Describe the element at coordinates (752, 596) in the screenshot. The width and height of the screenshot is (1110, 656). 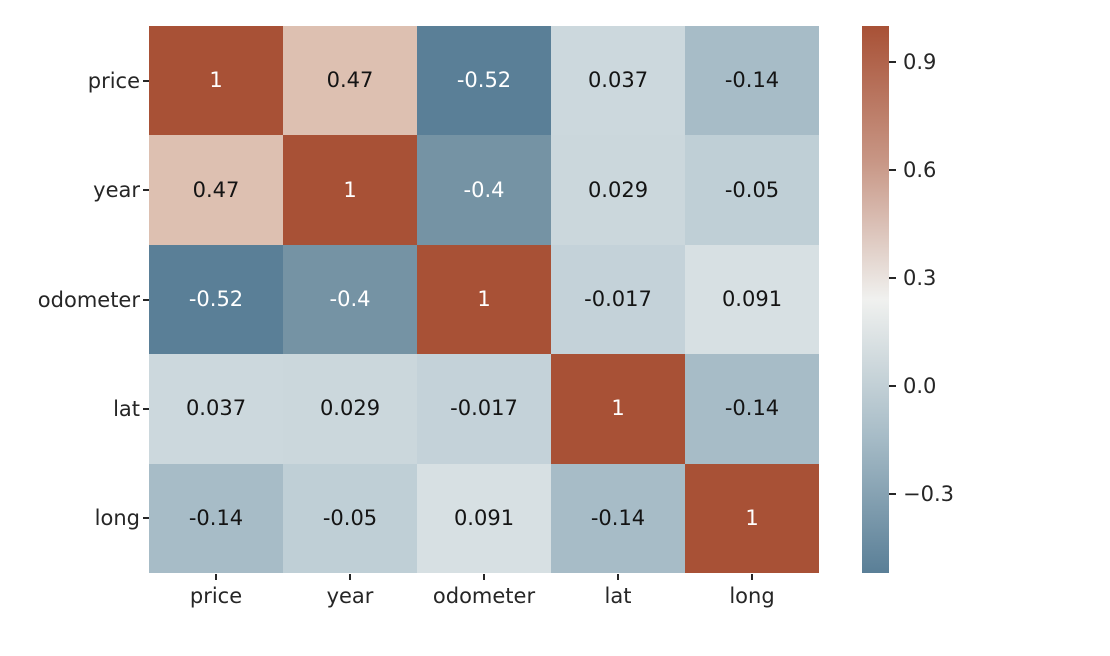
I see `x-tick-label: long` at that location.